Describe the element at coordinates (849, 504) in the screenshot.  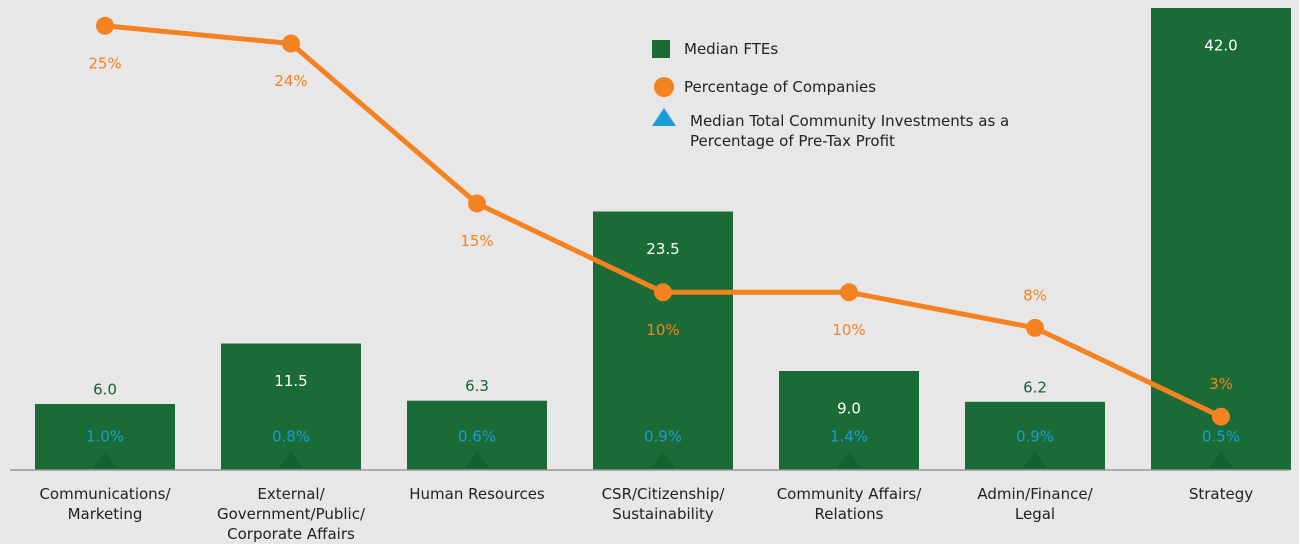
I see `x-tick-label: Community Affairs/ Relations` at that location.